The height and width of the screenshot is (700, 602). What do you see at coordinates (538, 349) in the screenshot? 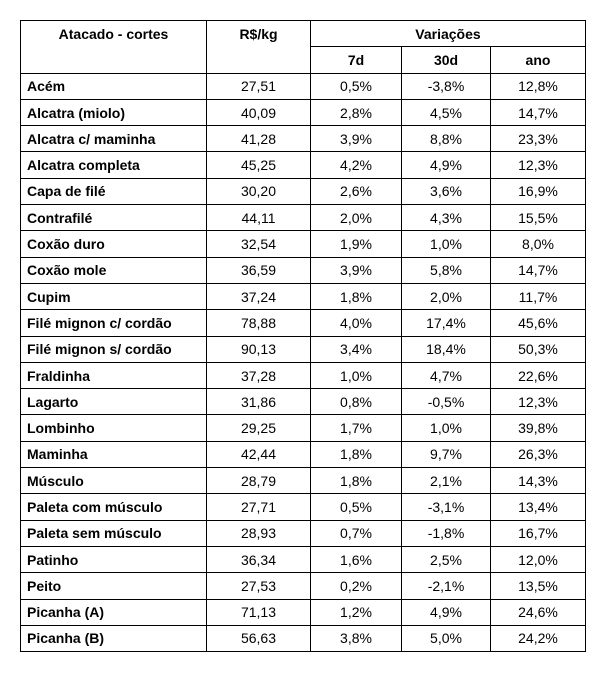
I see `cell: 50,3%` at bounding box center [538, 349].